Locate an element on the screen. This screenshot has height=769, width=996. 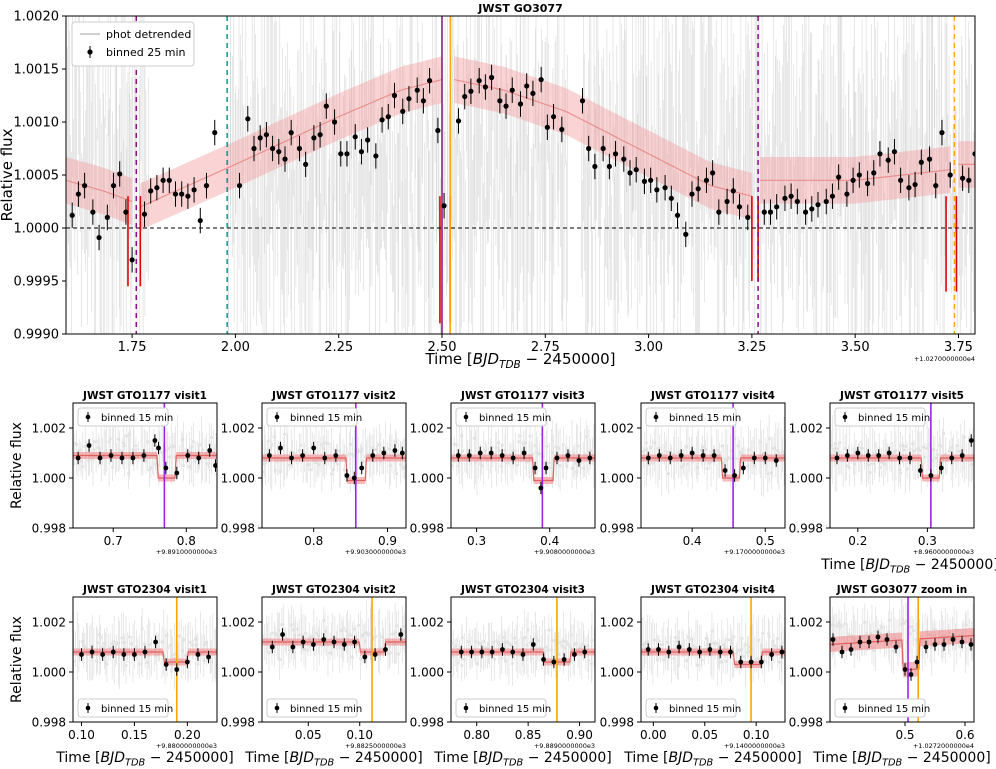
x-tick-label: 0.05 is located at coordinates (308, 735).